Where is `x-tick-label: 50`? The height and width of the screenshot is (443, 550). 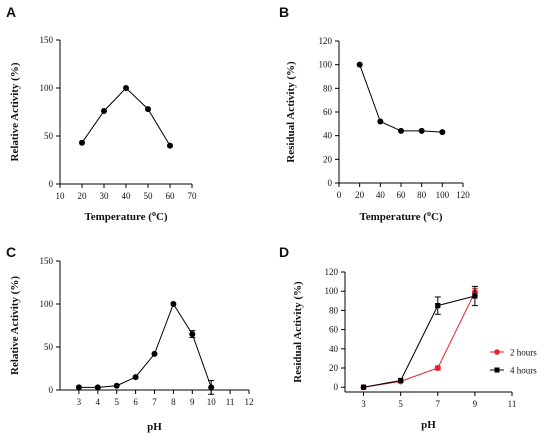 x-tick-label: 50 is located at coordinates (149, 196).